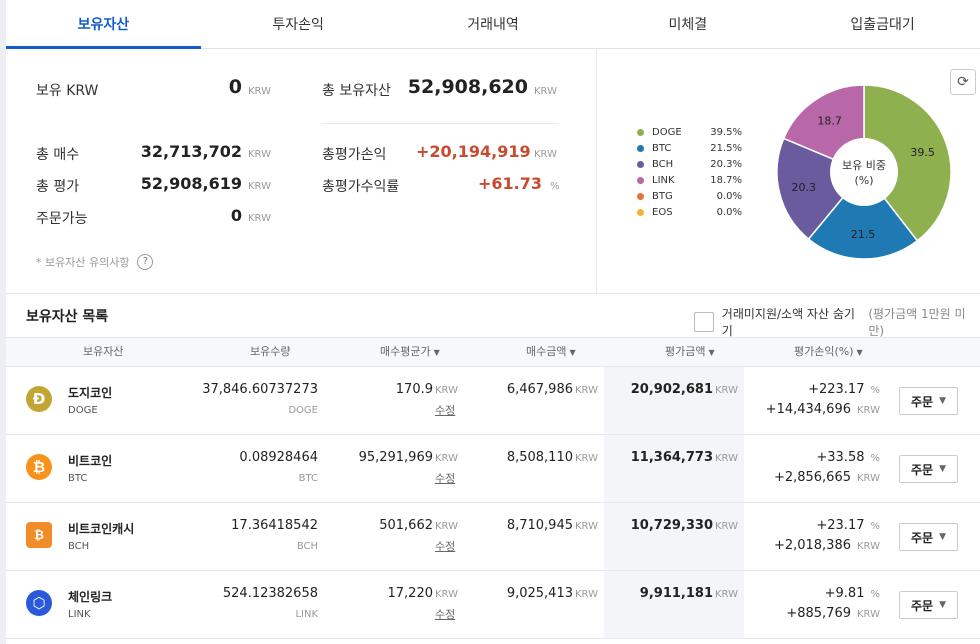 Image resolution: width=980 pixels, height=644 pixels. What do you see at coordinates (95, 262) in the screenshot?
I see `holdings-notice: * 보유자산 유의사항 ?` at bounding box center [95, 262].